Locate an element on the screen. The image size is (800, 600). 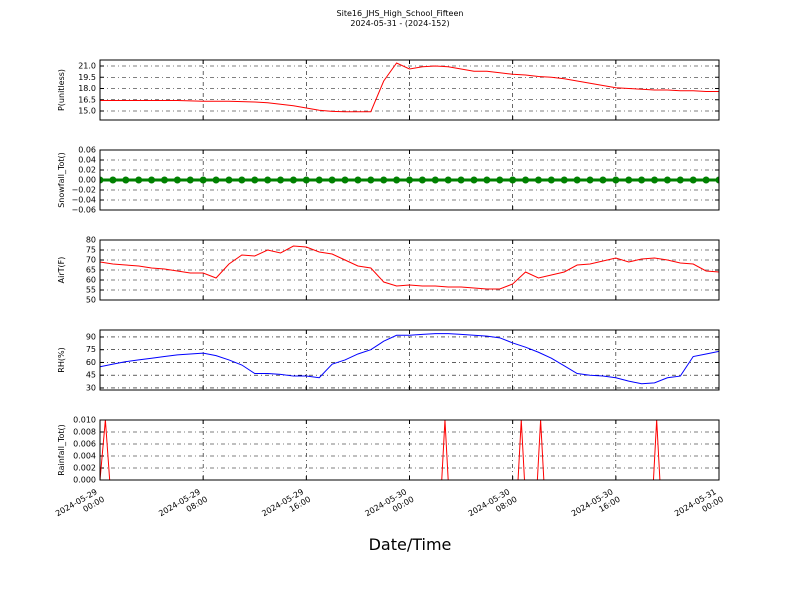
y-tick-label: 0.004 is located at coordinates (84, 456).